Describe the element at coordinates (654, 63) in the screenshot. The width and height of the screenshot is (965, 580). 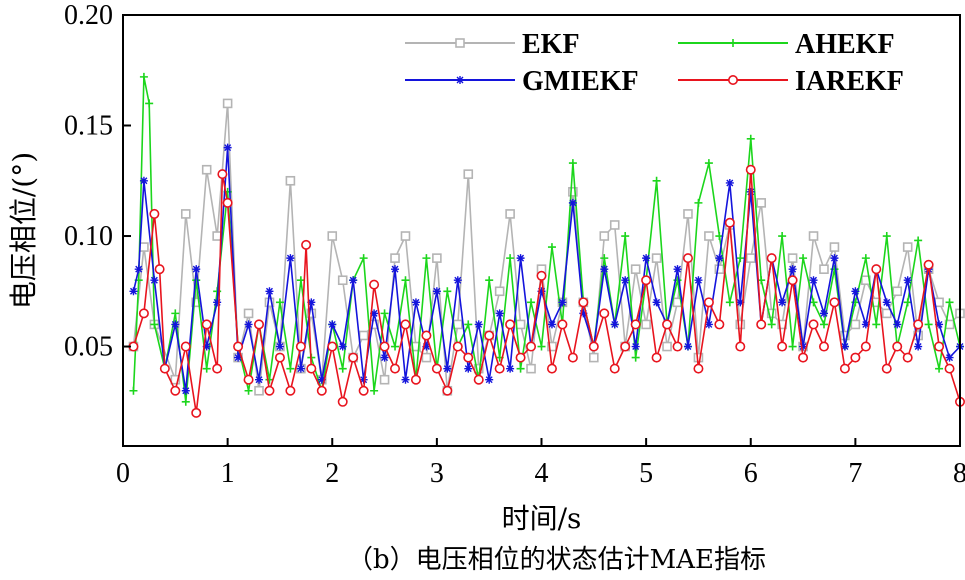
I see `legend: EKF AHEKF GMIEKF IAREKF` at that location.